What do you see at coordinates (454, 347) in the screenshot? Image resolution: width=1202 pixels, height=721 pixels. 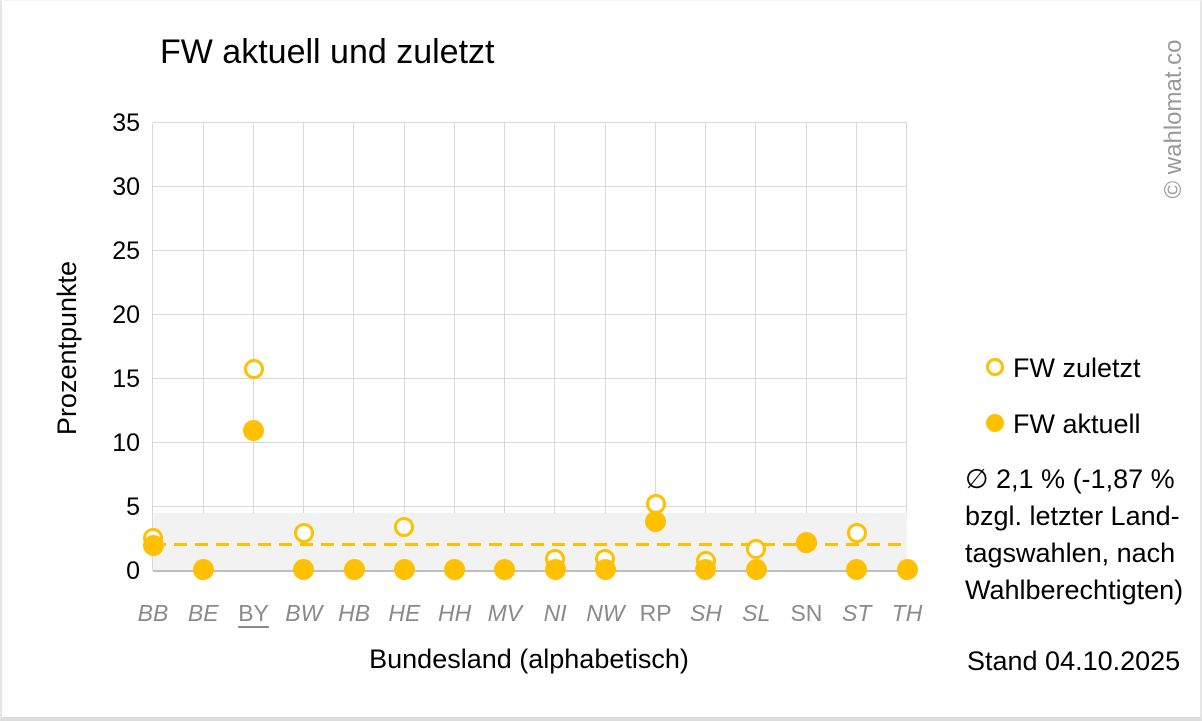 I see `gridline-vertical-HH` at bounding box center [454, 347].